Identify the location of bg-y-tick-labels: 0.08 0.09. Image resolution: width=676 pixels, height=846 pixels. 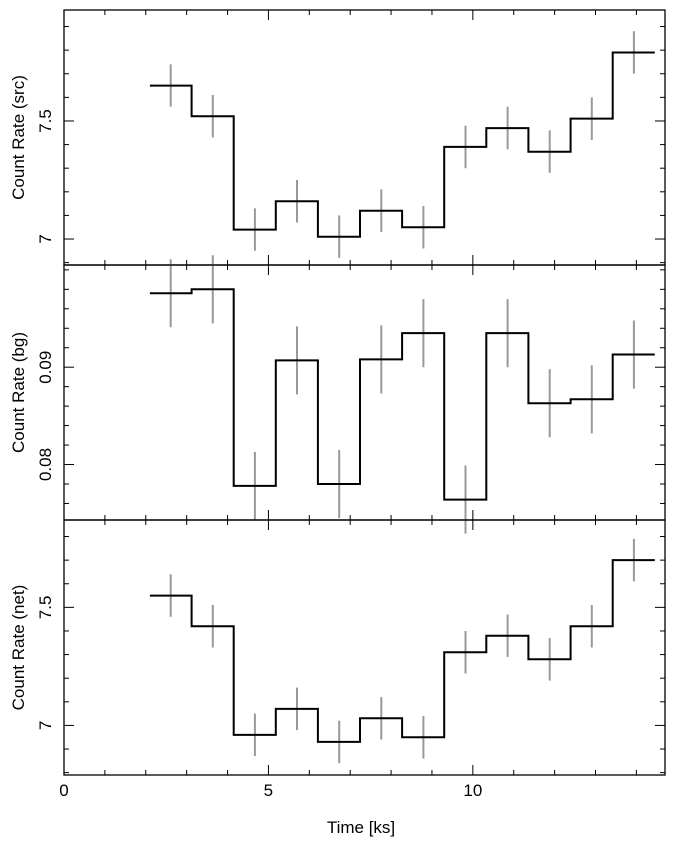
(45, 416).